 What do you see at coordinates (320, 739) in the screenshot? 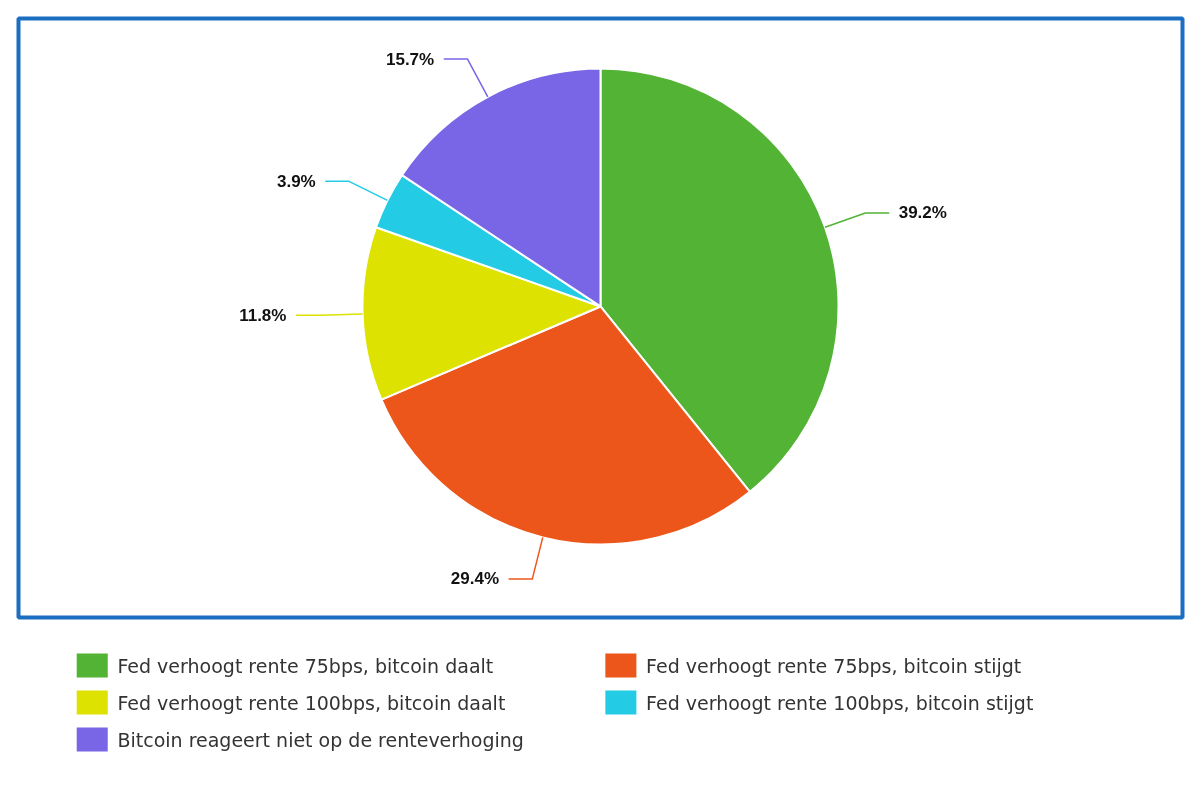
I see `legend-label: Bitcoin reageert niet op de renteverhoging` at bounding box center [320, 739].